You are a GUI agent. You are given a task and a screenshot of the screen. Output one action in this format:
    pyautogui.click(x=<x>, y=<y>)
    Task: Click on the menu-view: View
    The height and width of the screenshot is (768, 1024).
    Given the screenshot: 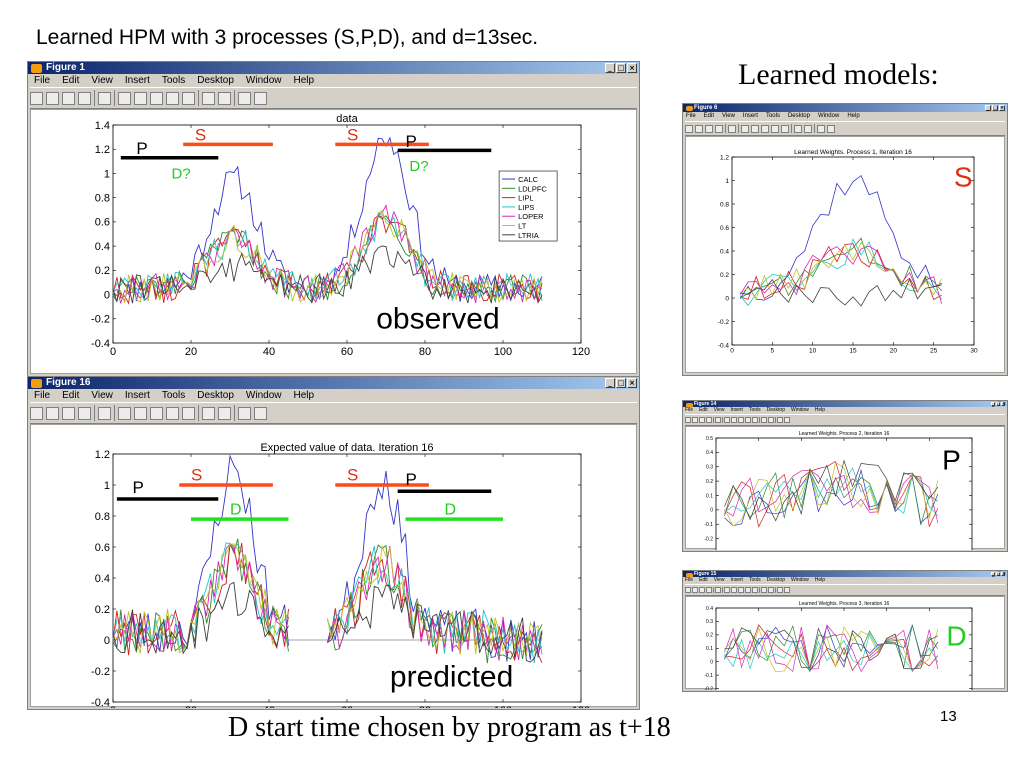 What is the action you would take?
    pyautogui.click(x=719, y=580)
    